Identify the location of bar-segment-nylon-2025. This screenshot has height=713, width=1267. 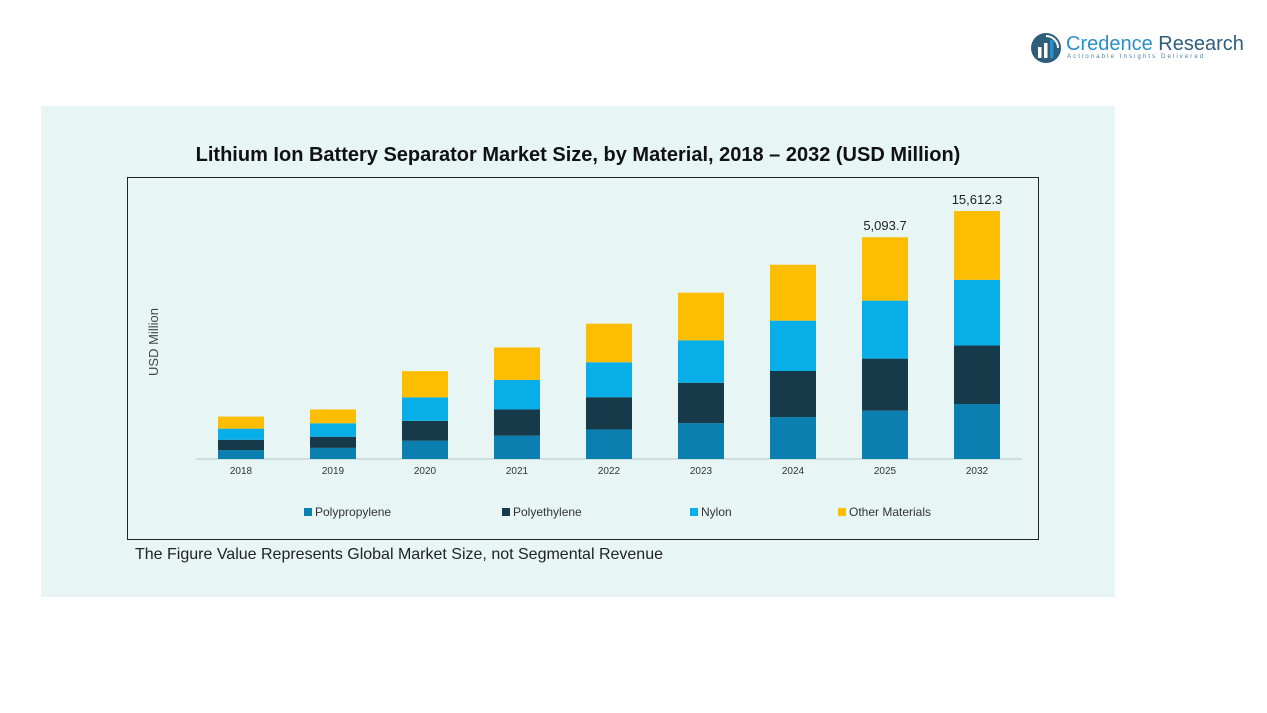
(885, 329).